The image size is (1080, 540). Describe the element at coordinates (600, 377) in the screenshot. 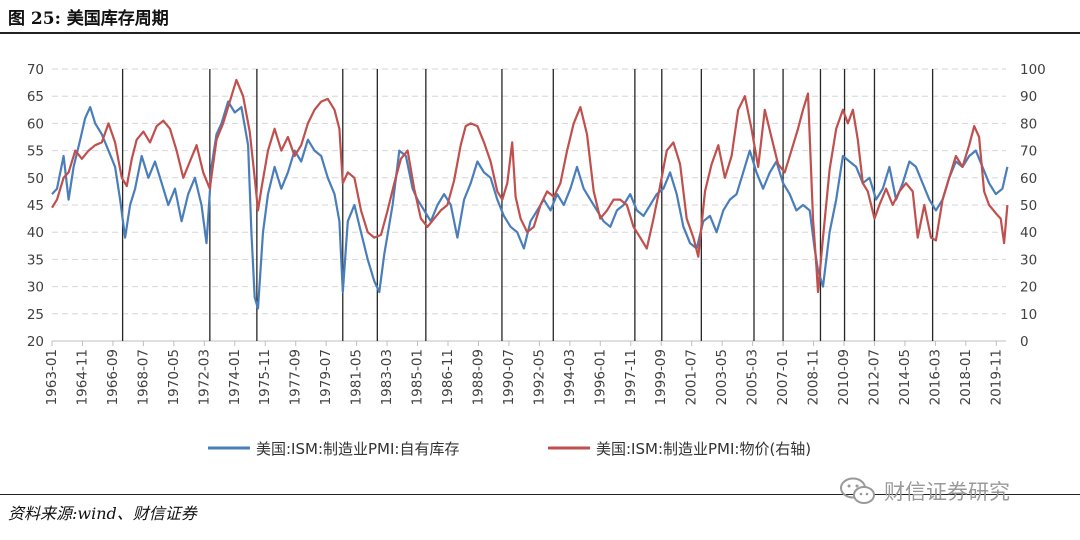

I see `x-tick-label: 1996-01` at that location.